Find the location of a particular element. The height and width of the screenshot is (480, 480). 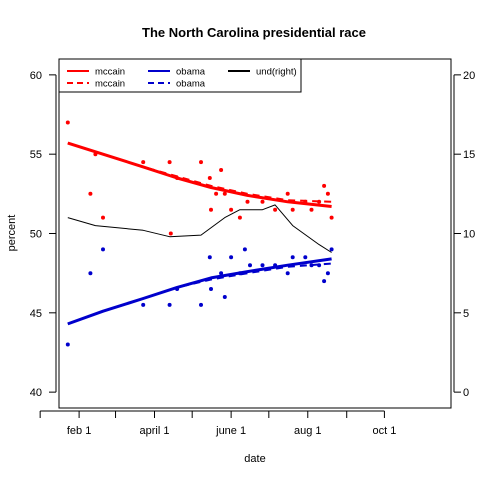

y-axis-right: 0 5 10 15 20 is located at coordinates (464, 234).